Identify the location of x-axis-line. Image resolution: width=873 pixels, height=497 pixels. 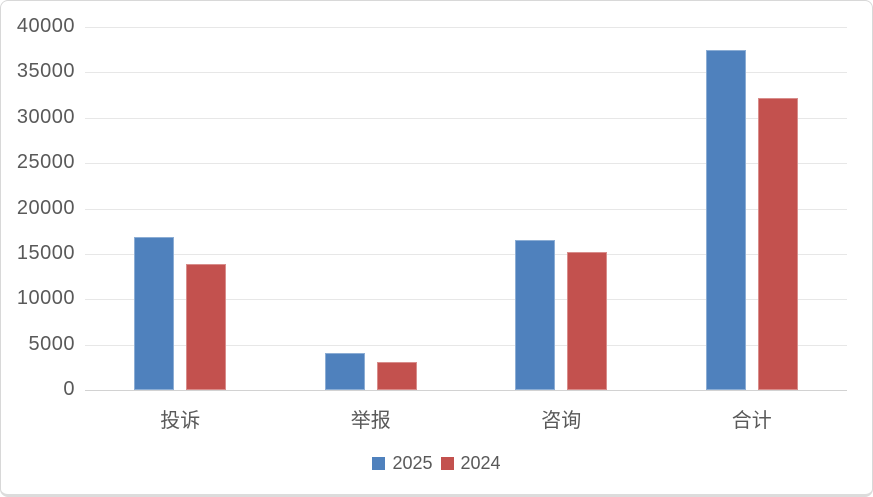
(466, 390).